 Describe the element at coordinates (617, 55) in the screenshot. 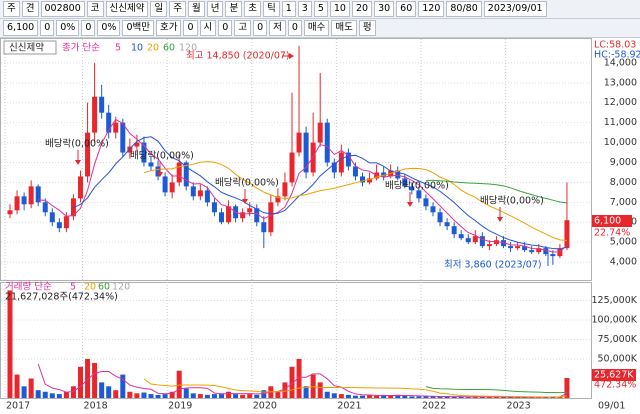

I see `right-label: HC:-58.92` at that location.